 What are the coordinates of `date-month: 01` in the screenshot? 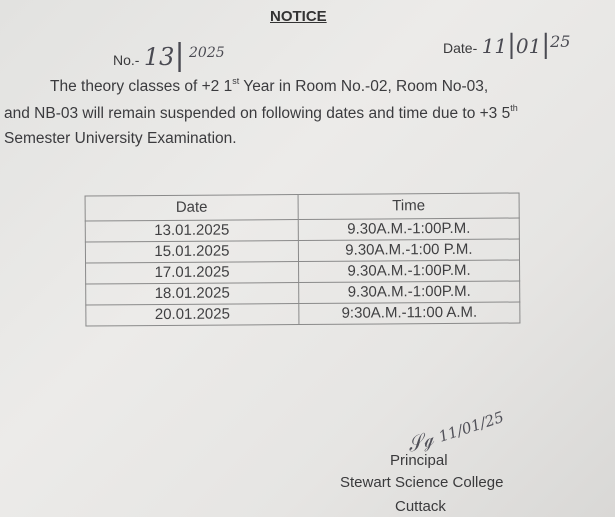 It's located at (528, 46).